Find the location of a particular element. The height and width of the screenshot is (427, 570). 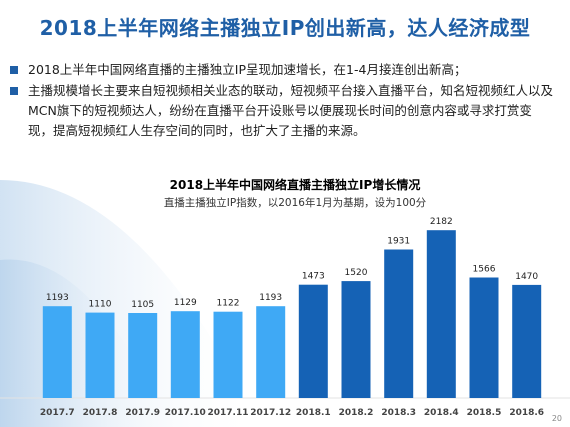

data-label: 1520 is located at coordinates (356, 273).